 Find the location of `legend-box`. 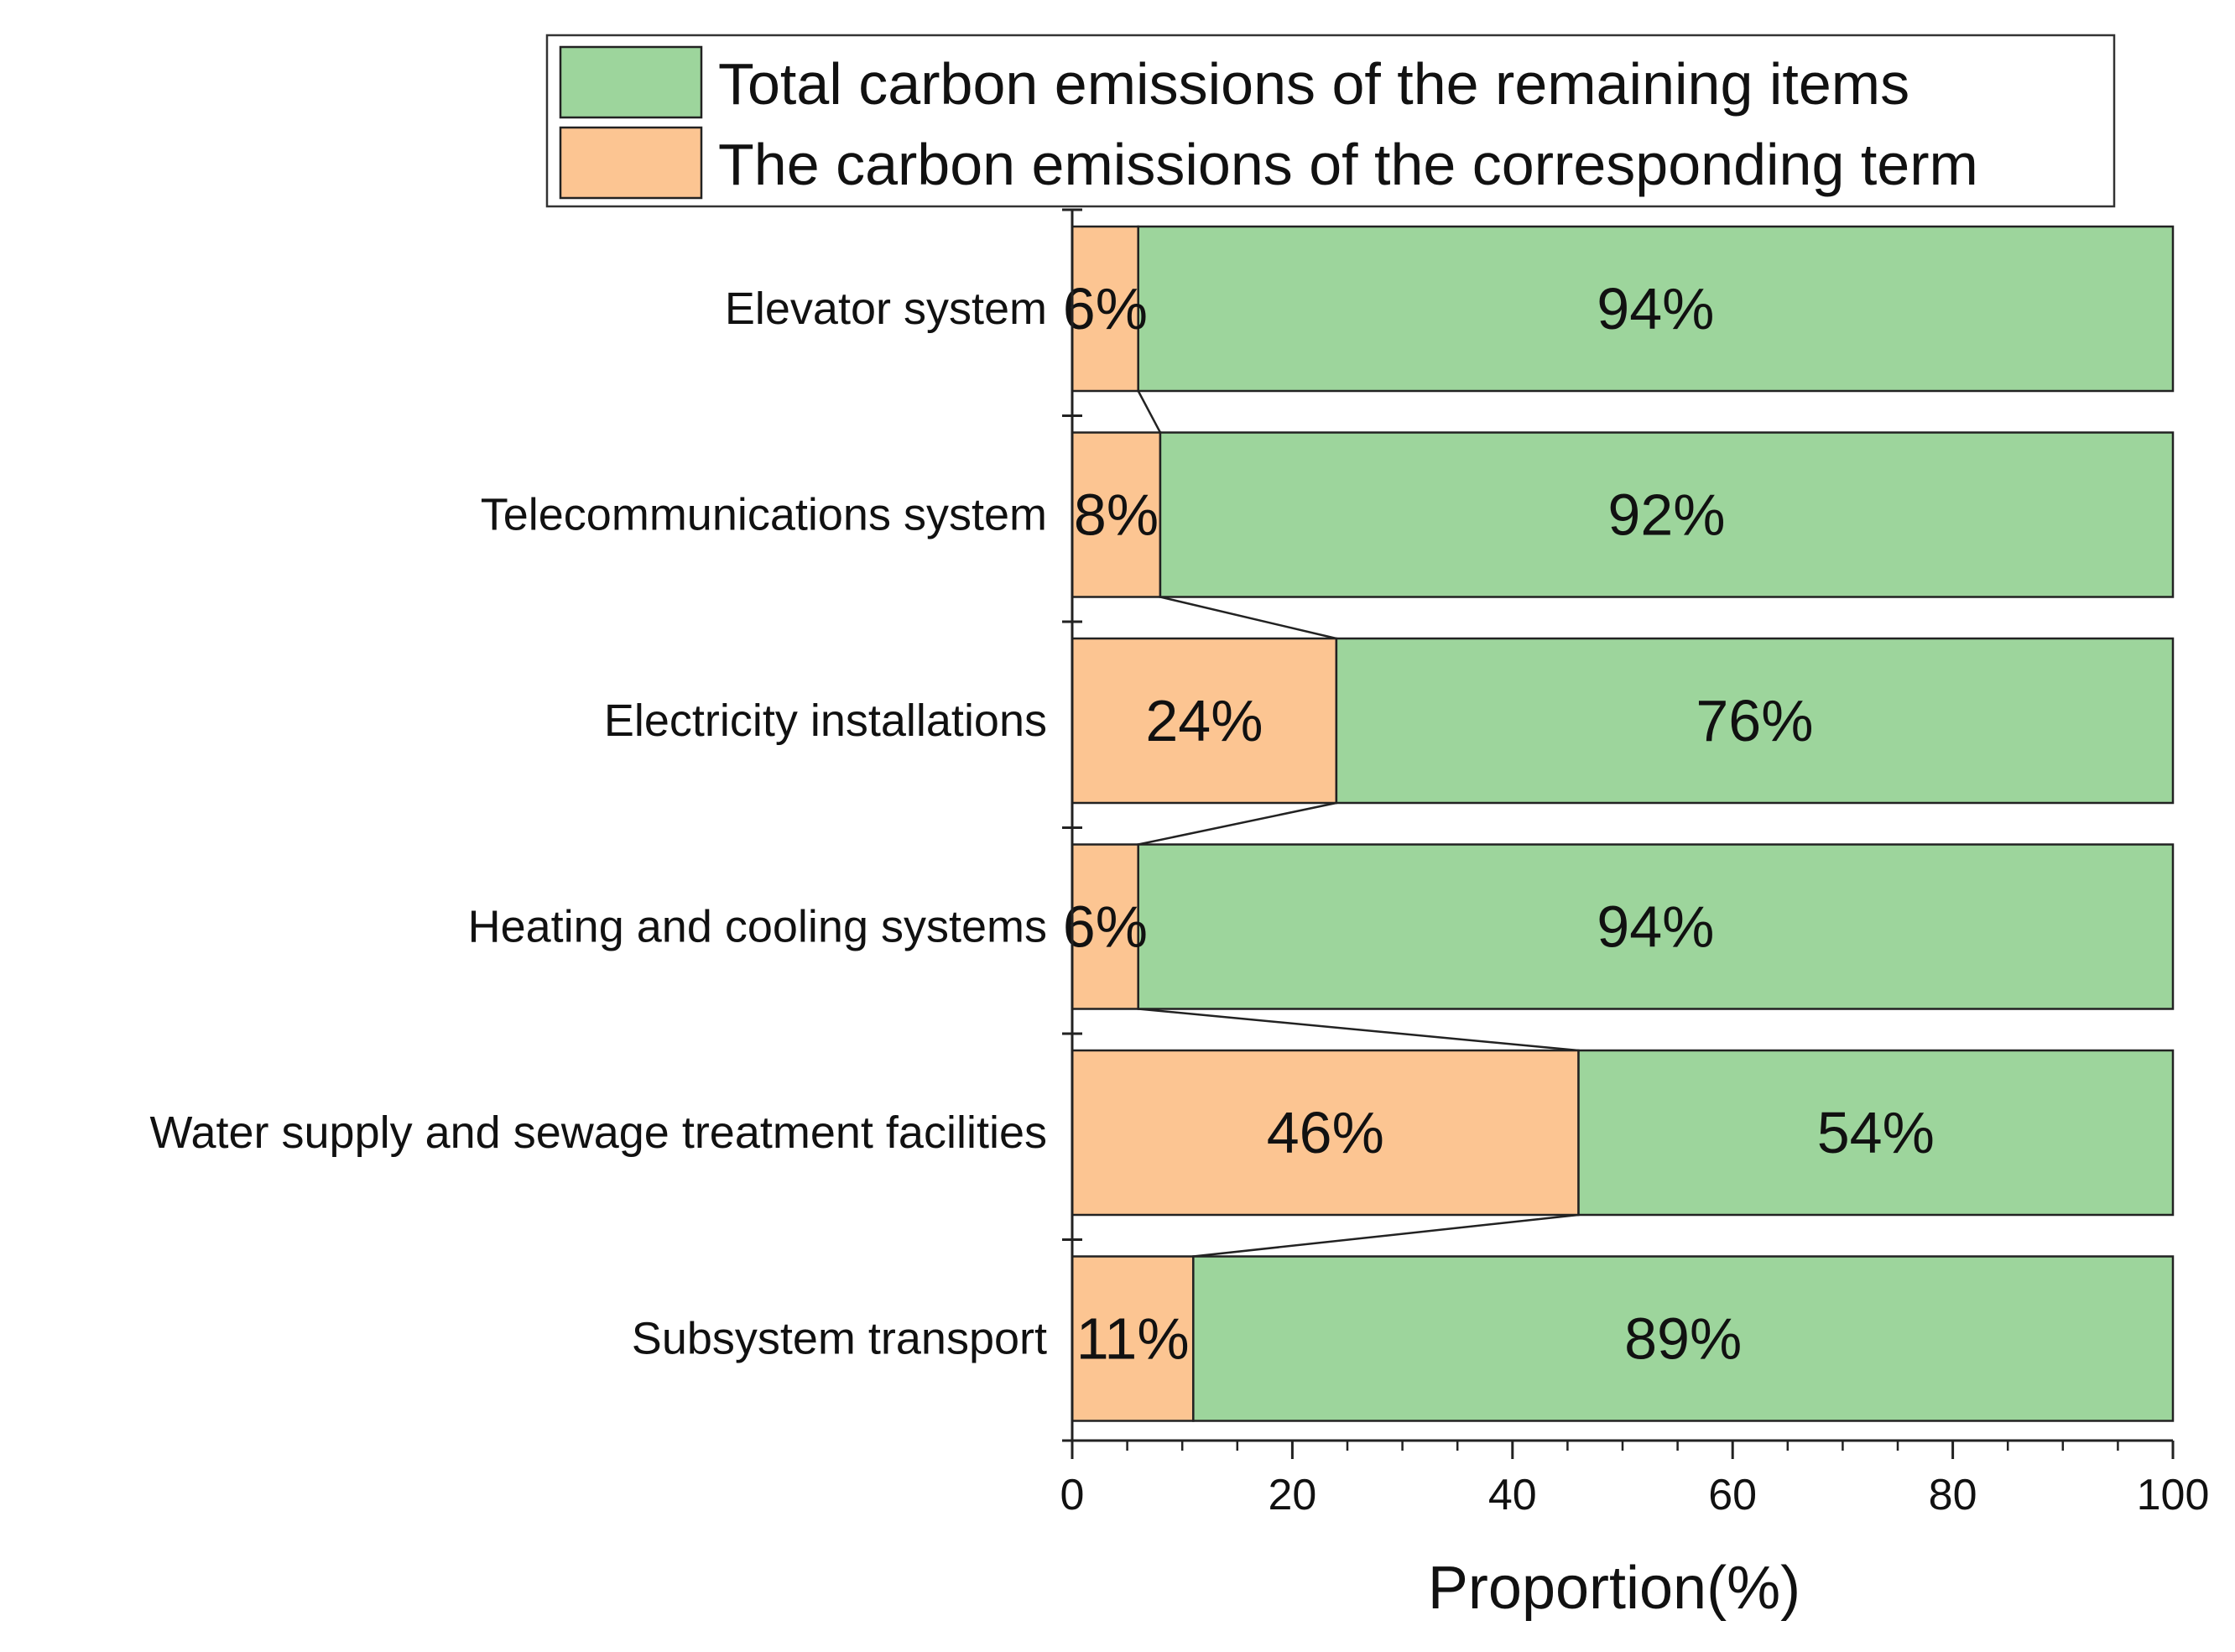

legend-box is located at coordinates (1331, 121).